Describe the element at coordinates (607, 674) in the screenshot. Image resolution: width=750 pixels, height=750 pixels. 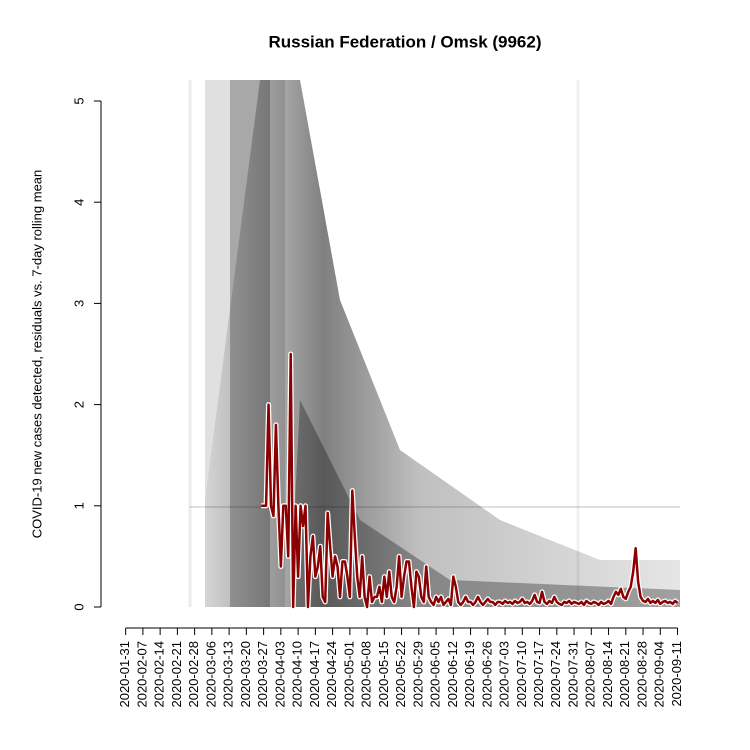
I see `x-tick-label: 2020-08-14` at that location.